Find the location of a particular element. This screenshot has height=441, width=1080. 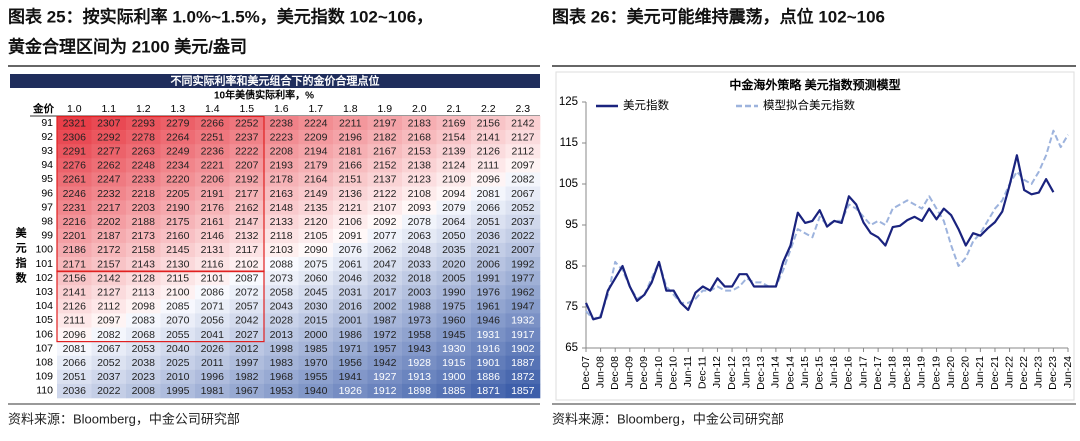

cell-value: 2208 is located at coordinates (282, 152).